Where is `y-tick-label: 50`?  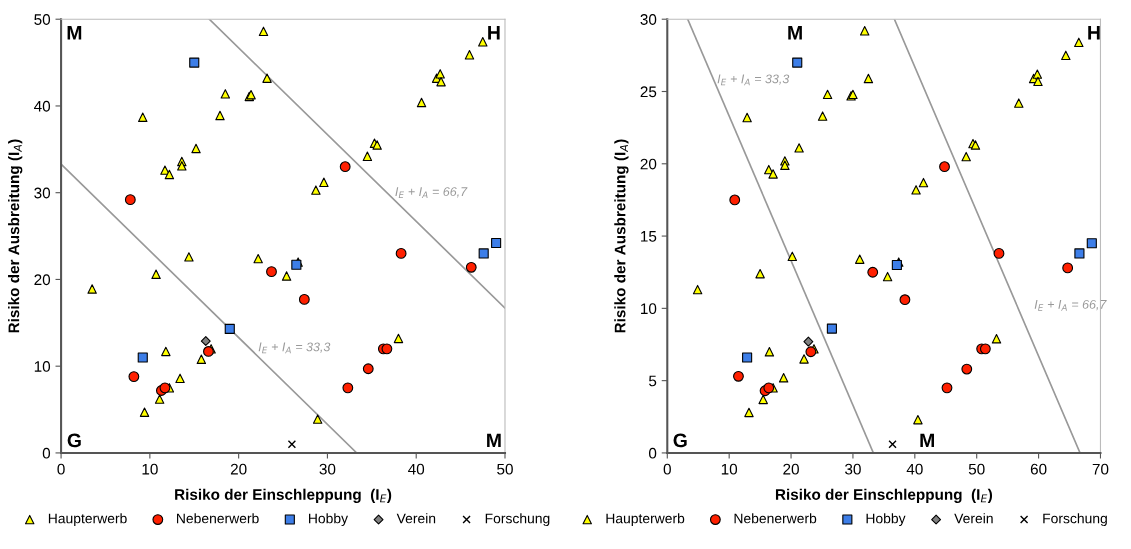 y-tick-label: 50 is located at coordinates (42, 19).